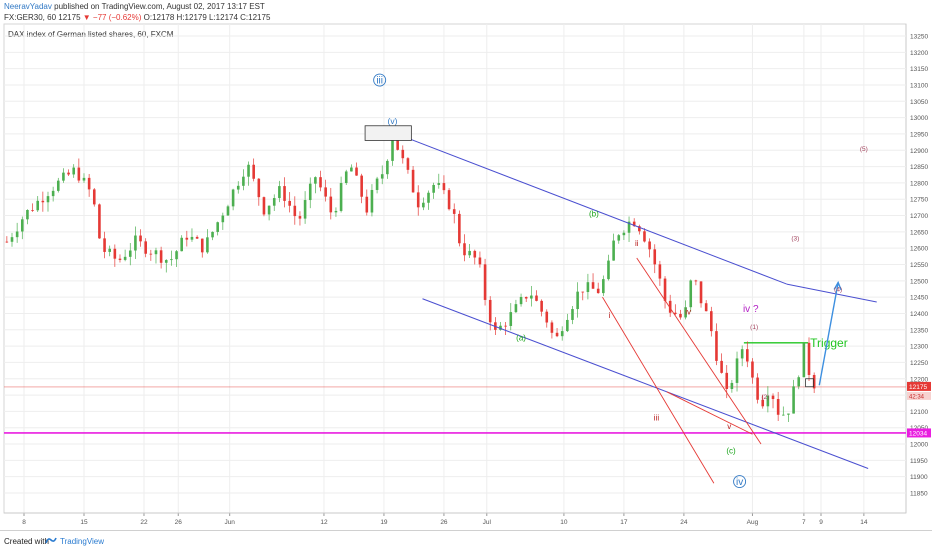  I want to click on x-tick-label: 17, so click(624, 522).